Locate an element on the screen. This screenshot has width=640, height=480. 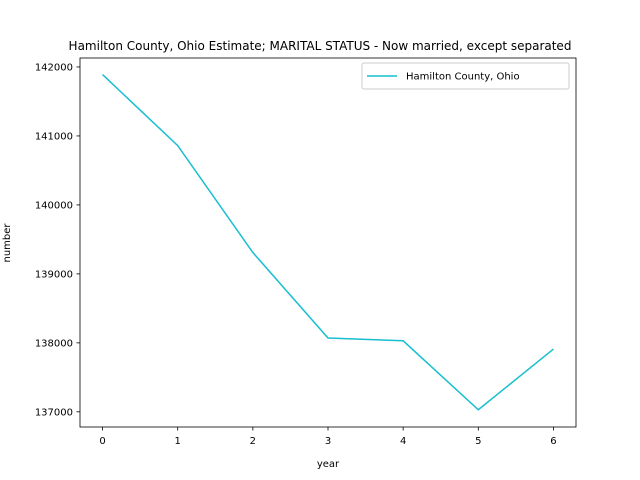
legend-label: Hamilton County, Ohio is located at coordinates (463, 77).